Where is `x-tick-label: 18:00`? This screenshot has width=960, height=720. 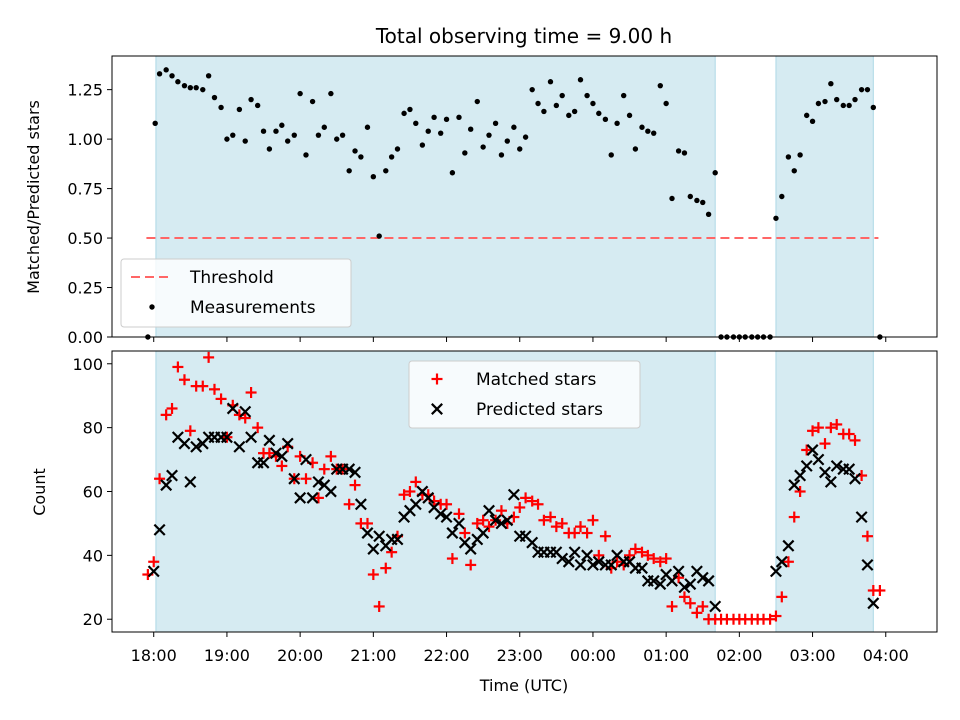
x-tick-label: 18:00 is located at coordinates (154, 655).